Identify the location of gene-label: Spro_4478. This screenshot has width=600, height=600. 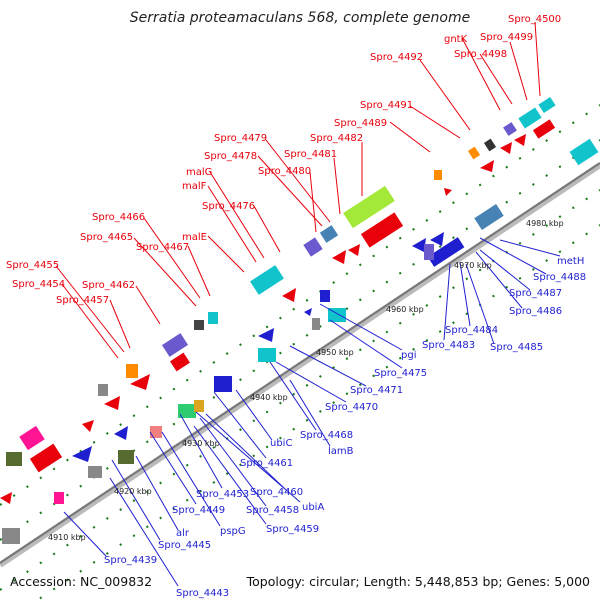
(230, 156).